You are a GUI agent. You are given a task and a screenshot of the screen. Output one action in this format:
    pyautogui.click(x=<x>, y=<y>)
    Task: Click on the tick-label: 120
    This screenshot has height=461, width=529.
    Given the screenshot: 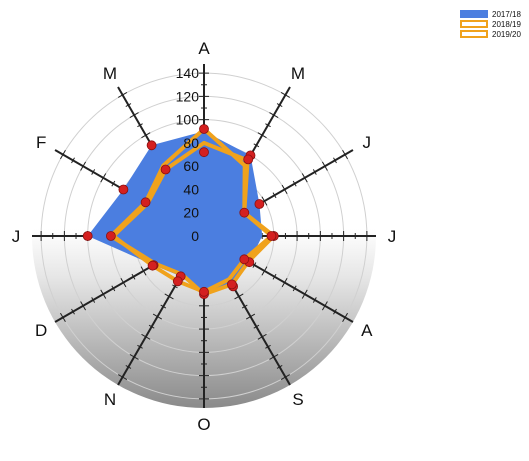 What is the action you would take?
    pyautogui.click(x=188, y=96)
    